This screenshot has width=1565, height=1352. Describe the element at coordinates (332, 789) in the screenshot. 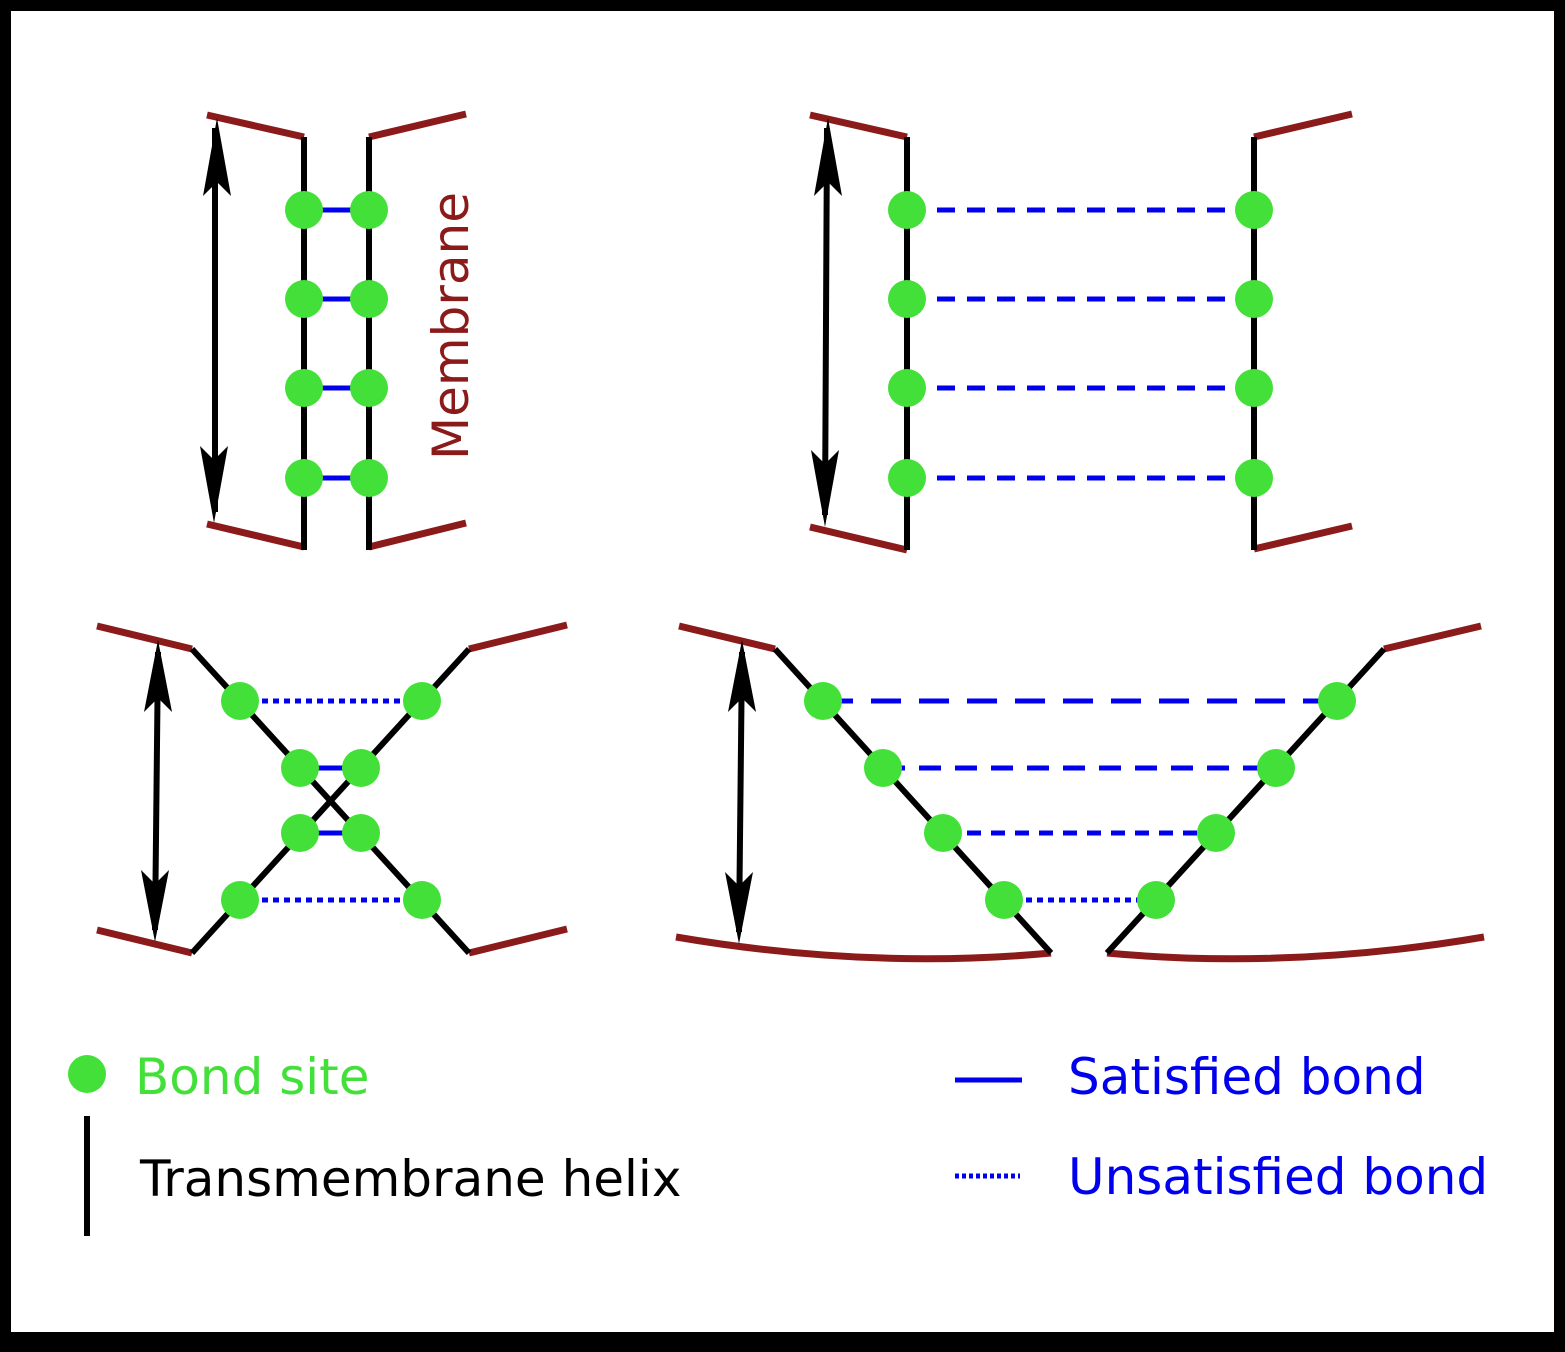

I see `panel-c` at that location.